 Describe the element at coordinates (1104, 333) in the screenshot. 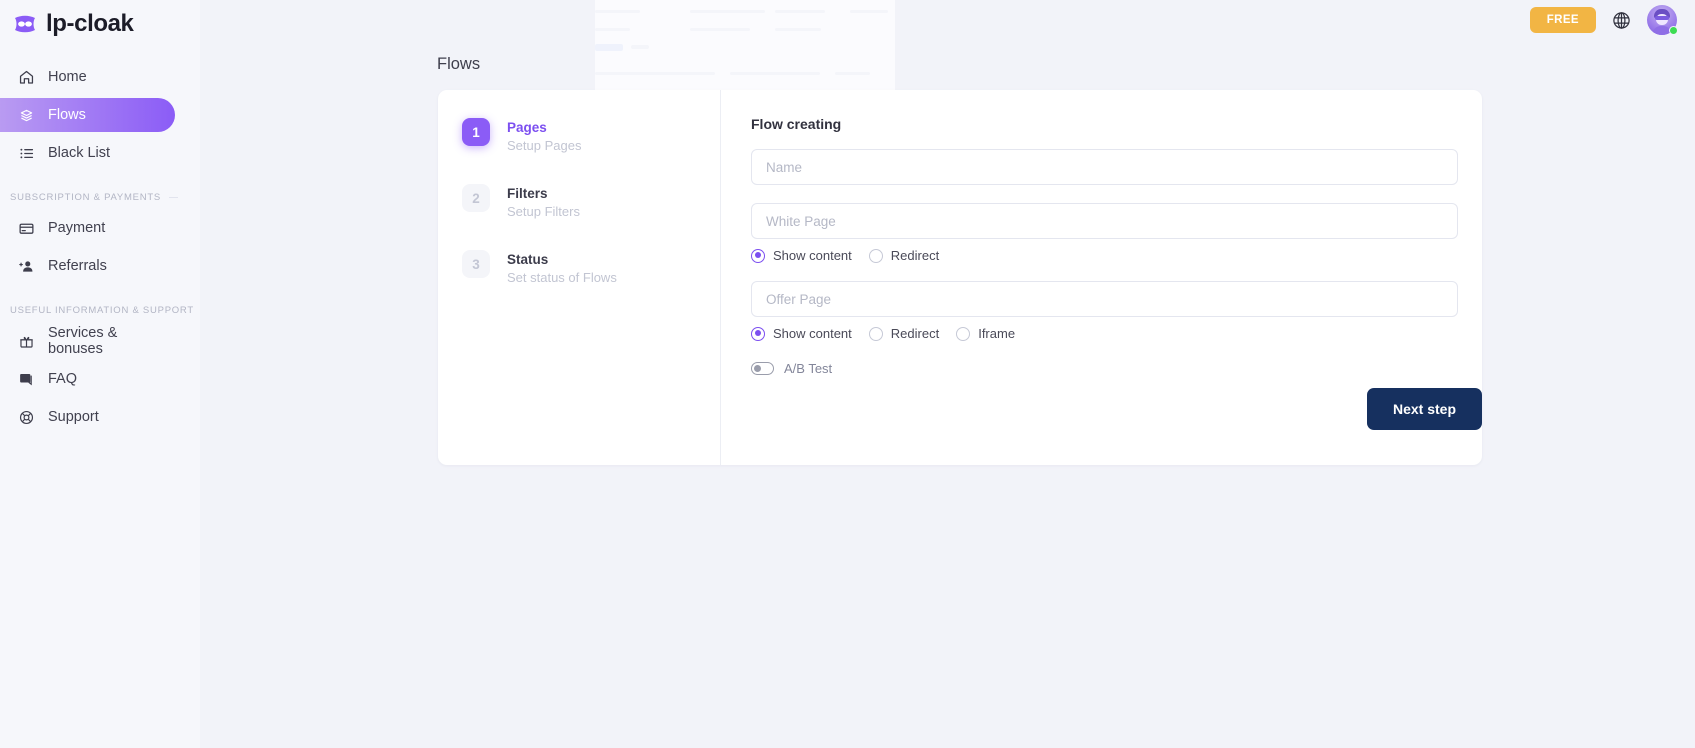

I see `offer-page-mode-group: Show content Redirect Iframe` at that location.